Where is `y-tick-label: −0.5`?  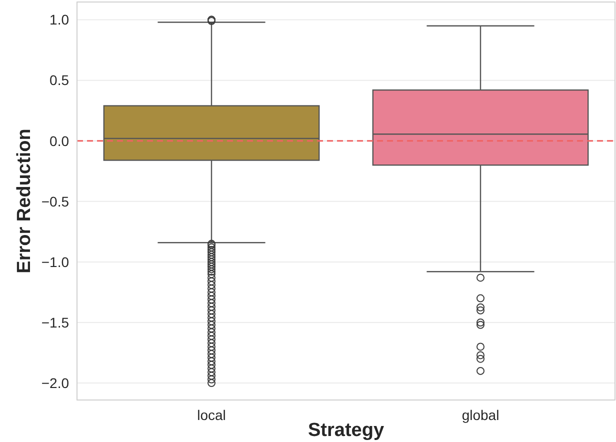 y-tick-label: −0.5 is located at coordinates (55, 201).